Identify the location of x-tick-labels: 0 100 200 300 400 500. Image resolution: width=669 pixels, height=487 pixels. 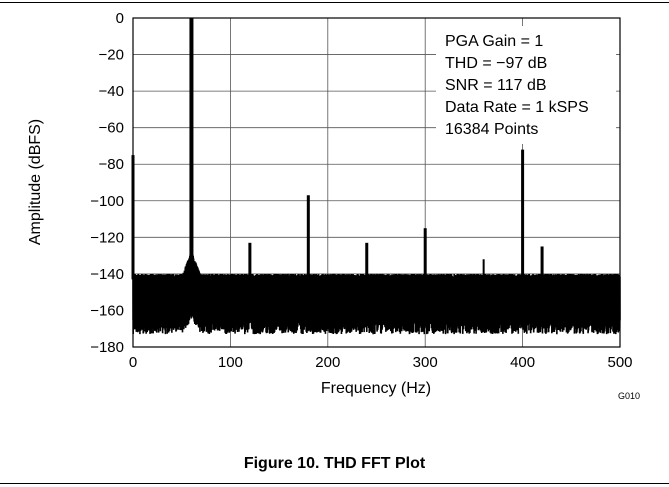
(381, 362).